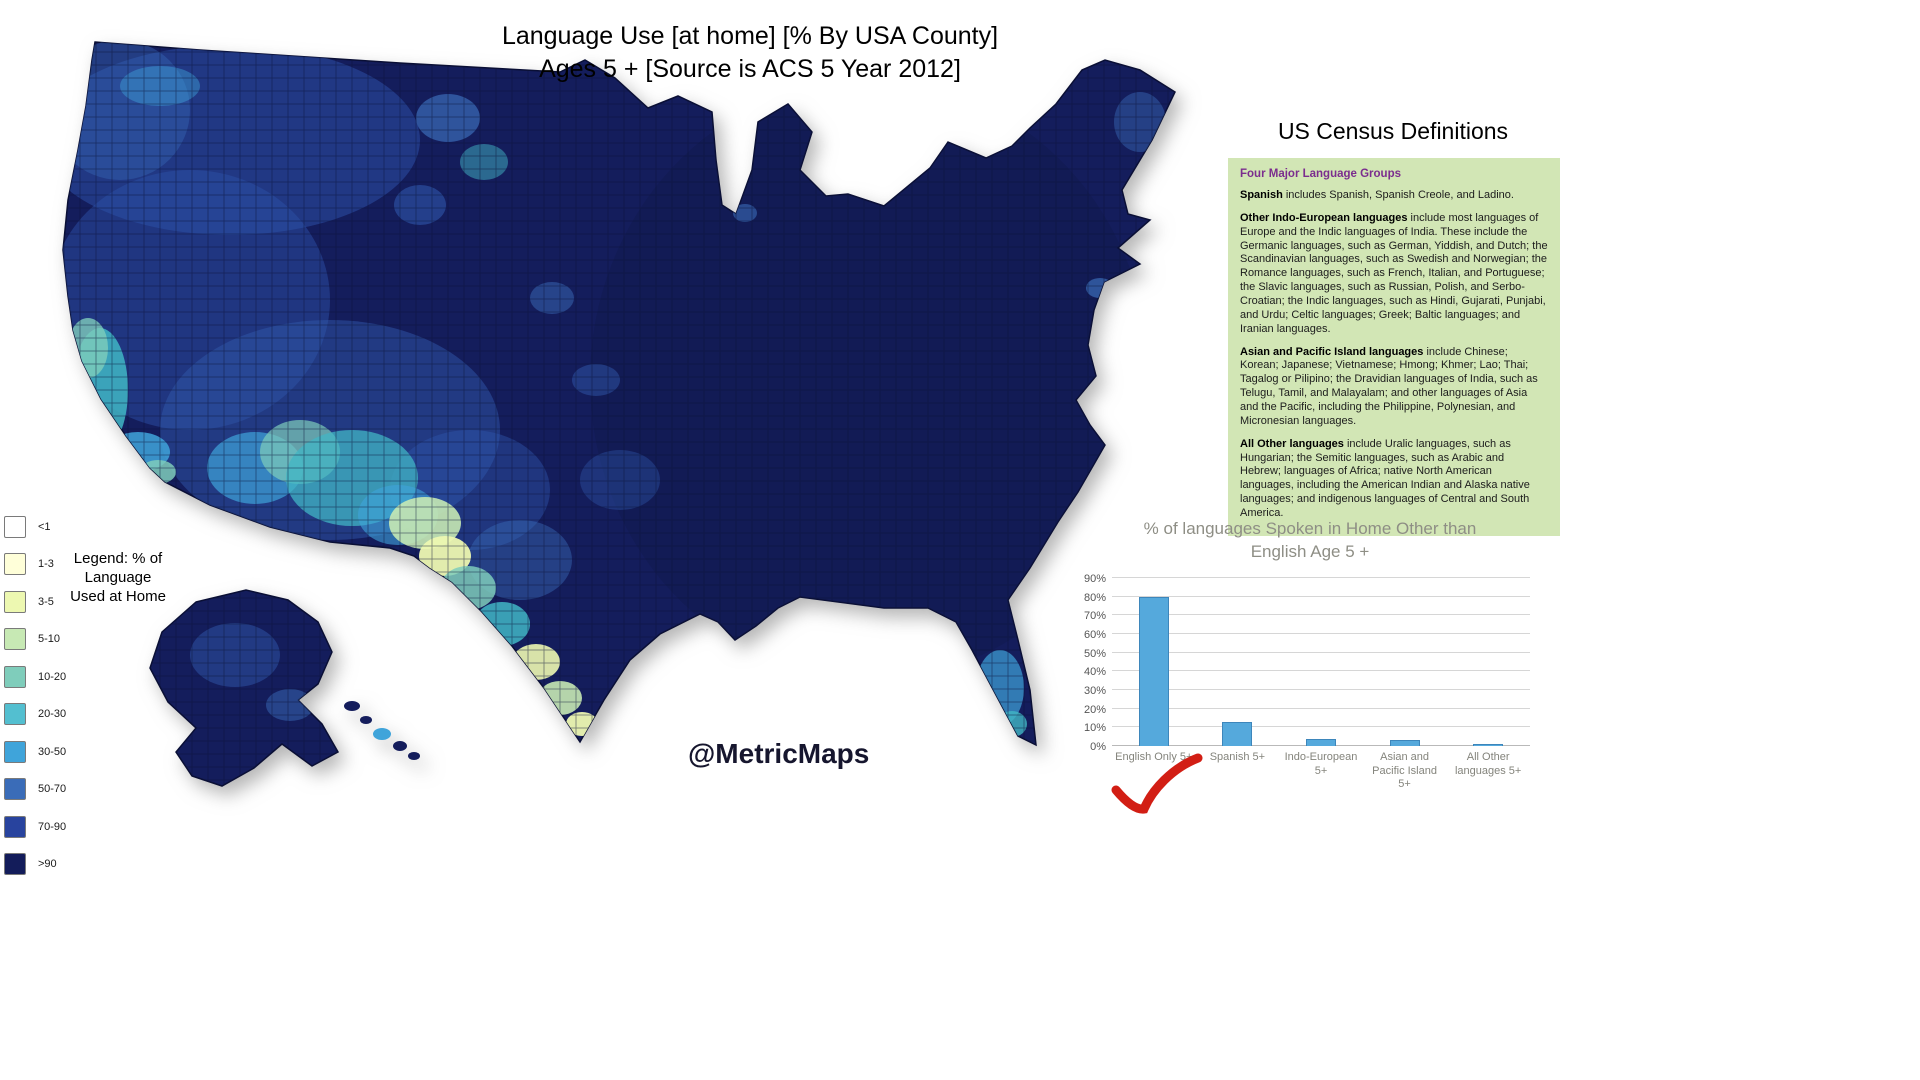  Describe the element at coordinates (52, 826) in the screenshot. I see `legend-label: 70-90` at that location.